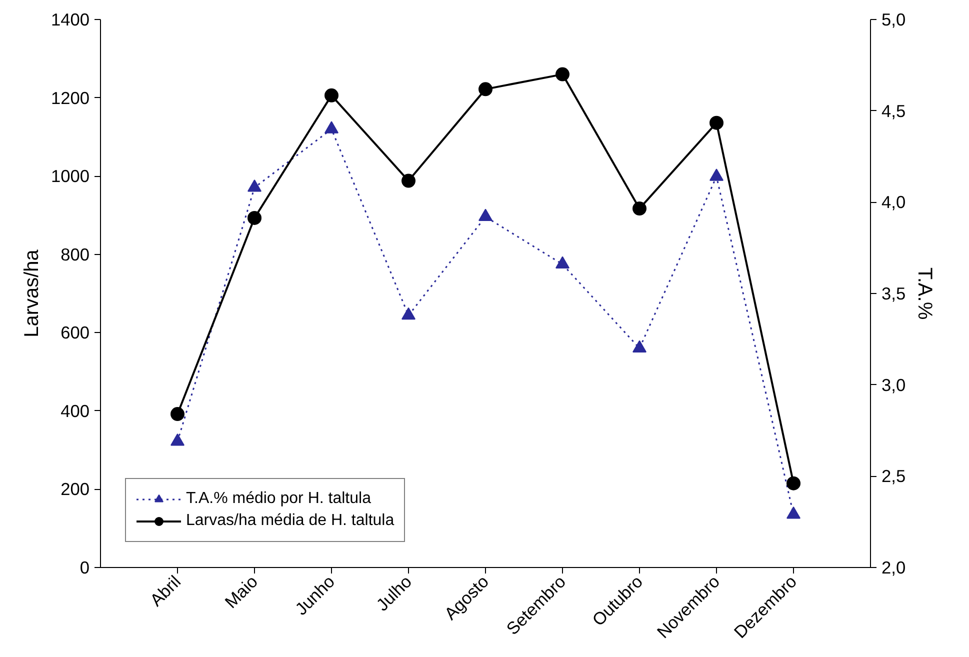 This screenshot has height=657, width=969. What do you see at coordinates (278, 499) in the screenshot?
I see `legend-label: T.A.% médio por H. taltula` at bounding box center [278, 499].